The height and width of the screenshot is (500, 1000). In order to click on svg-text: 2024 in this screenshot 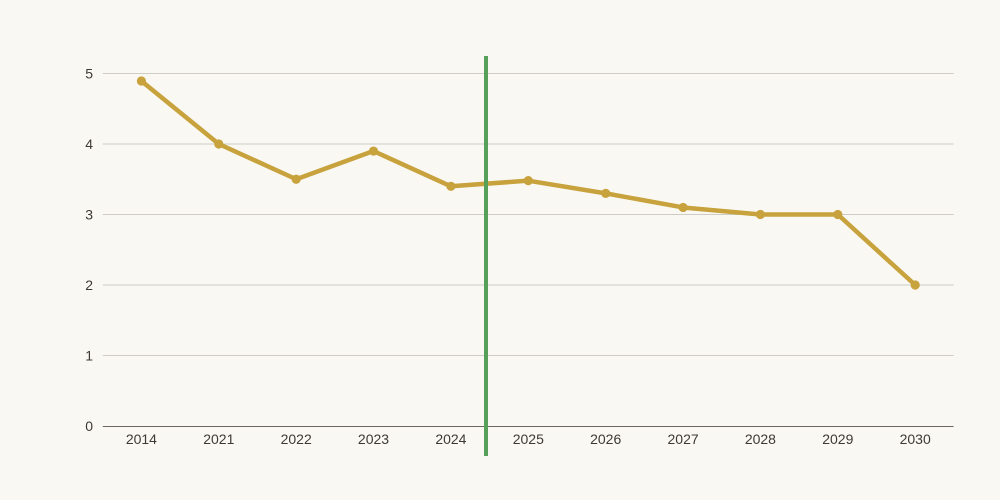, I will do `click(450, 439)`.